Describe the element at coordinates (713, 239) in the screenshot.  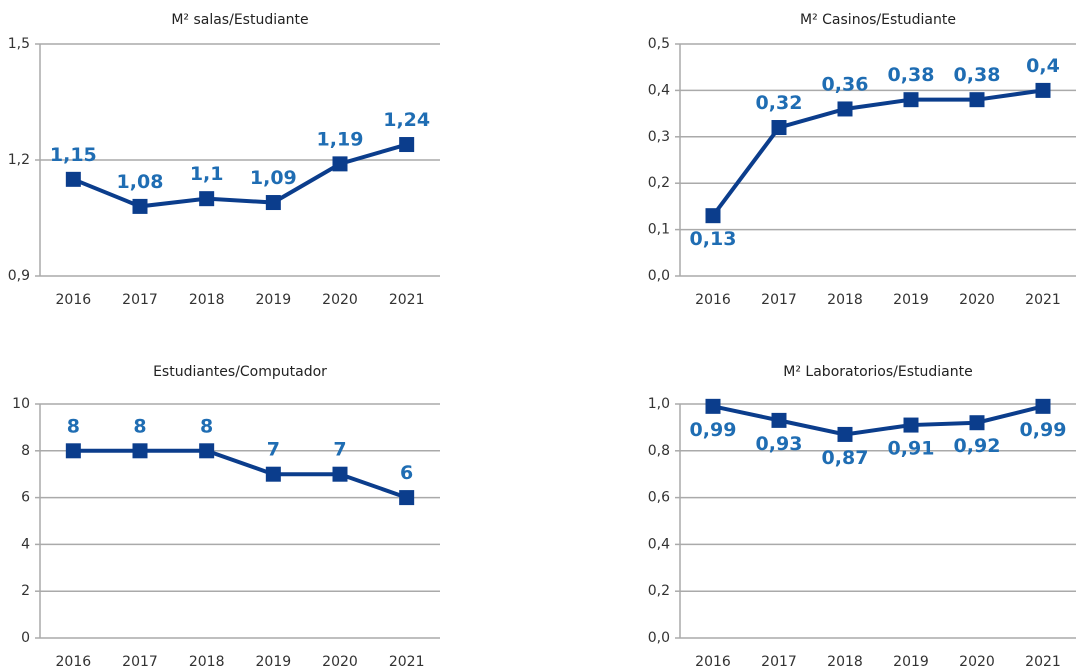
I see `value-label: 0,13` at that location.